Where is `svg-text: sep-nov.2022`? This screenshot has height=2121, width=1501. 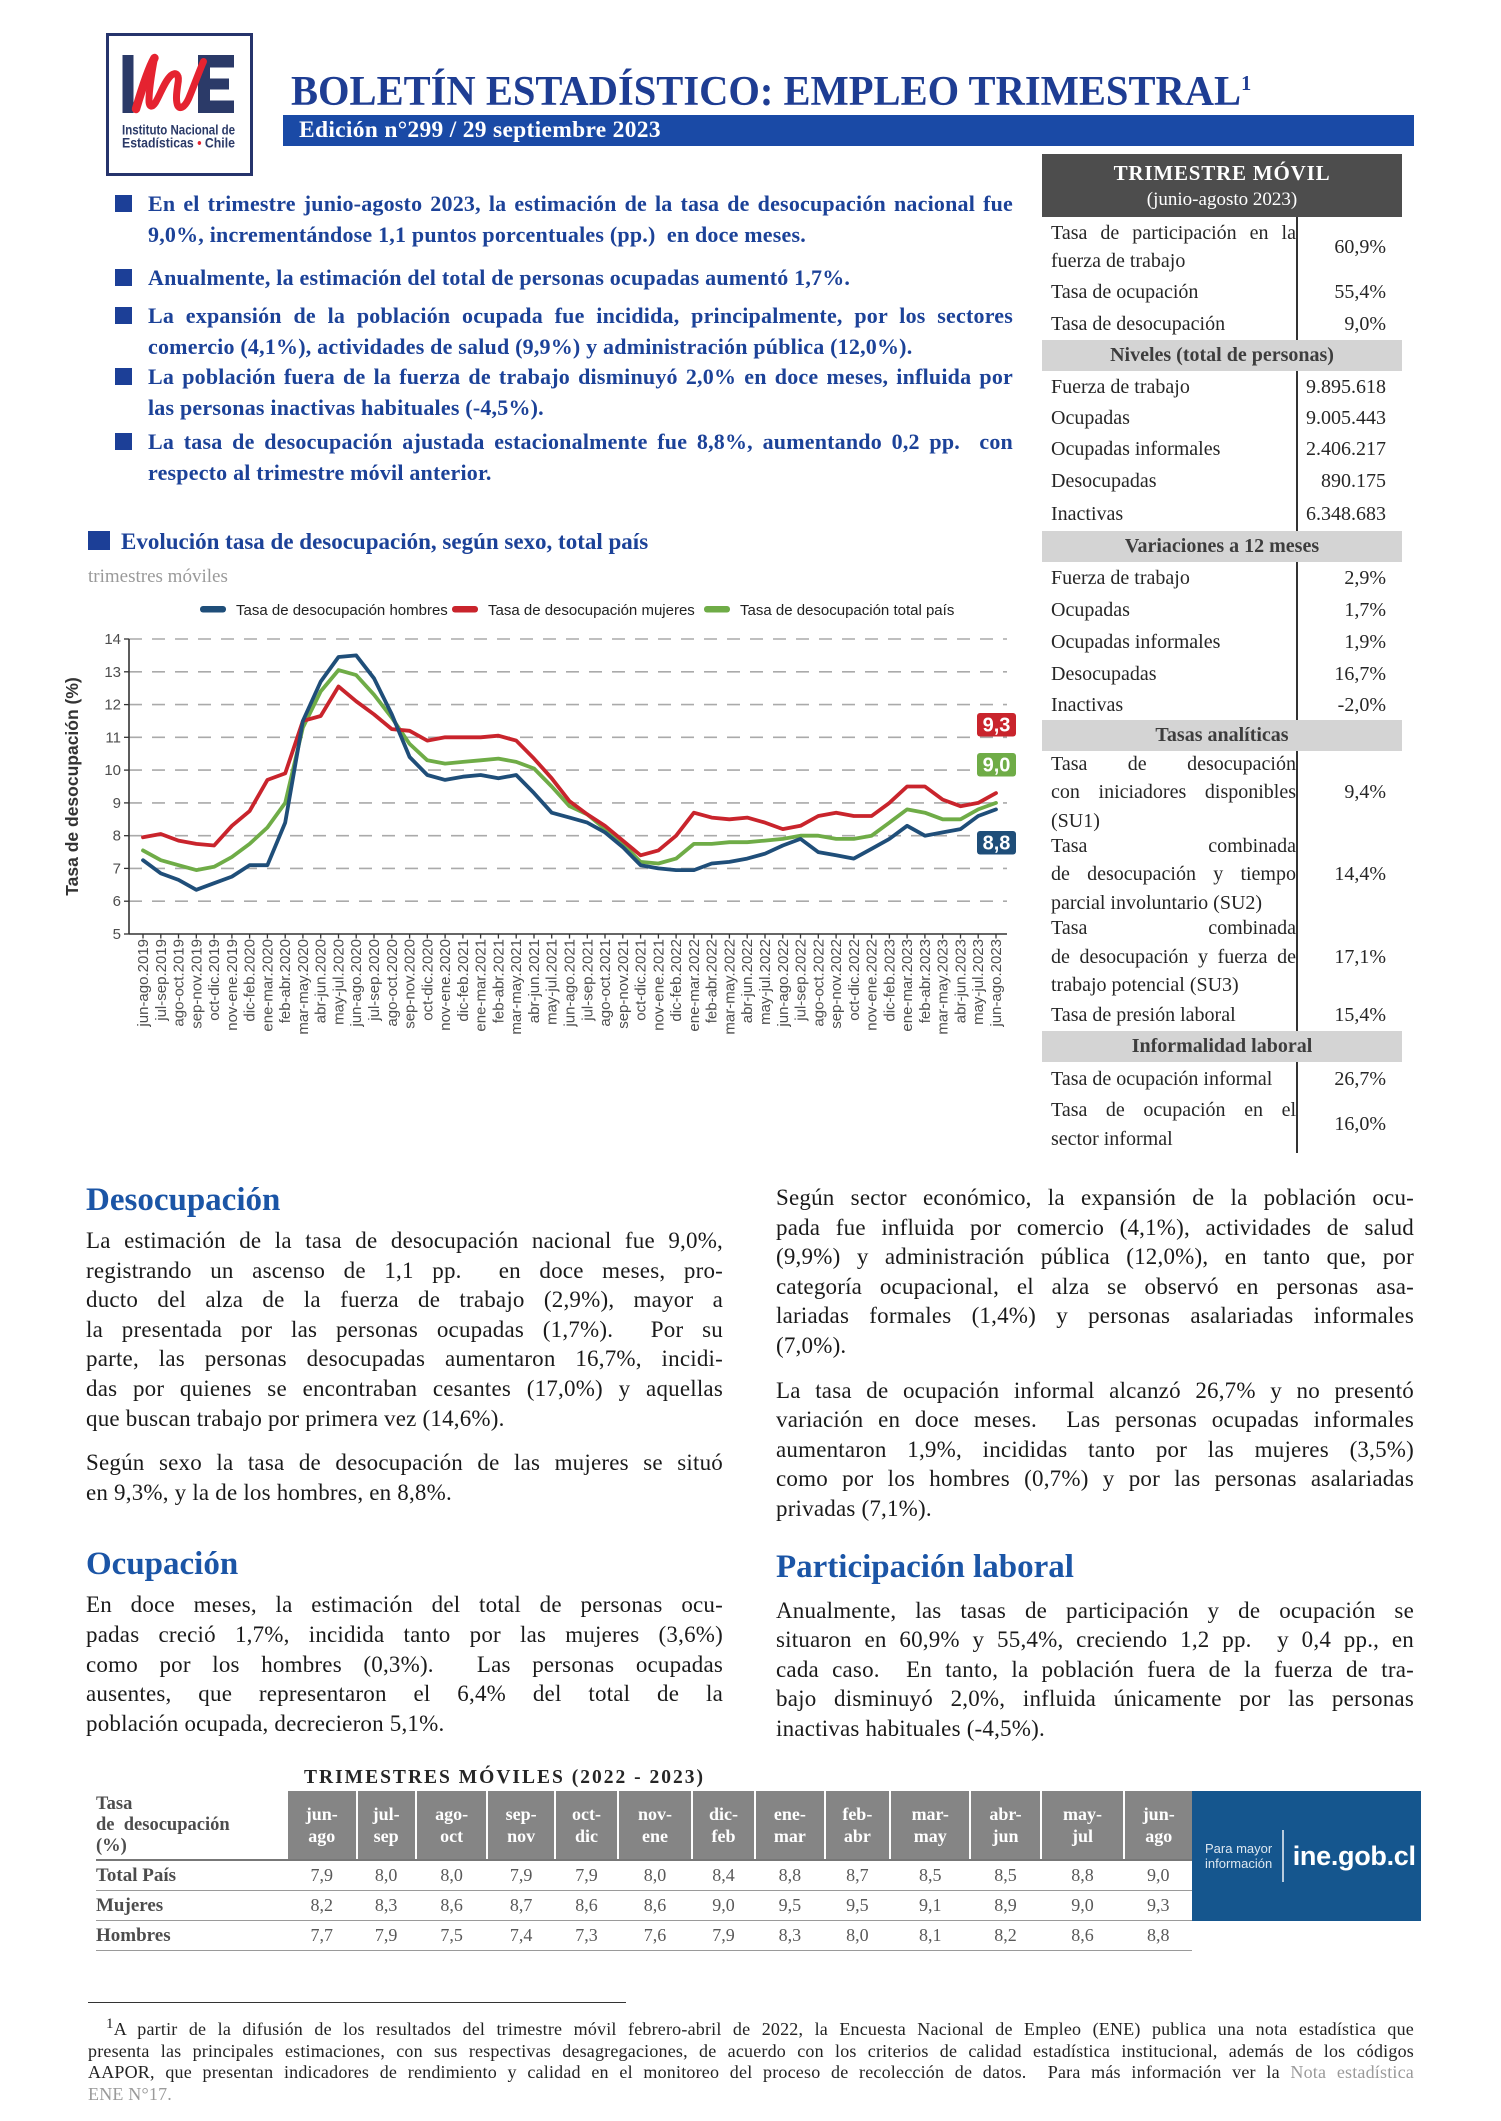 svg-text: sep-nov.2022 is located at coordinates (836, 984).